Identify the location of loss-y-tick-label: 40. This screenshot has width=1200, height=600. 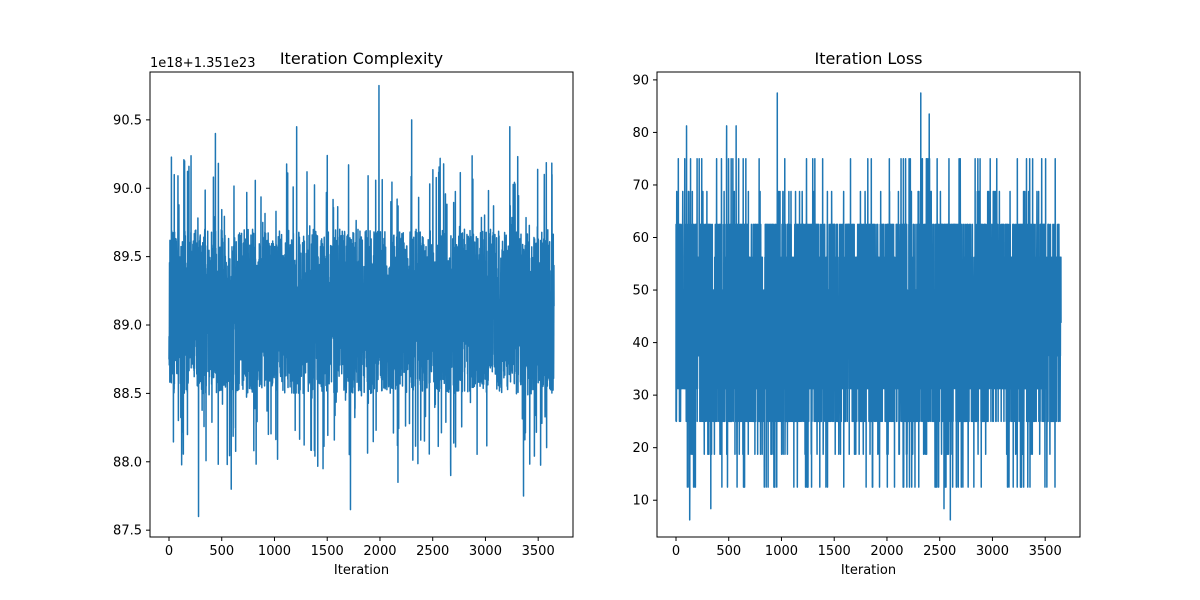
(640, 343).